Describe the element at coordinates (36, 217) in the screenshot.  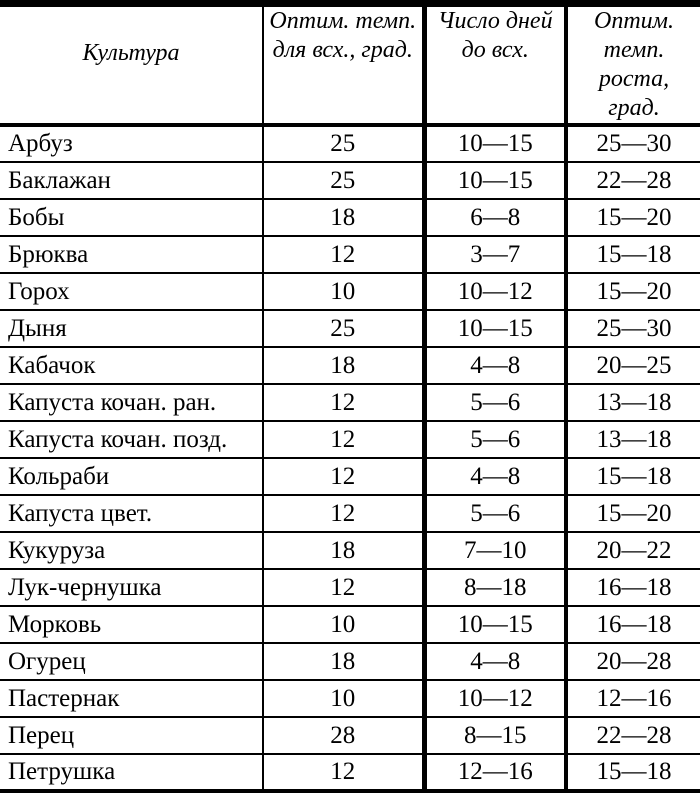
I see `cell-culture: Бобы` at that location.